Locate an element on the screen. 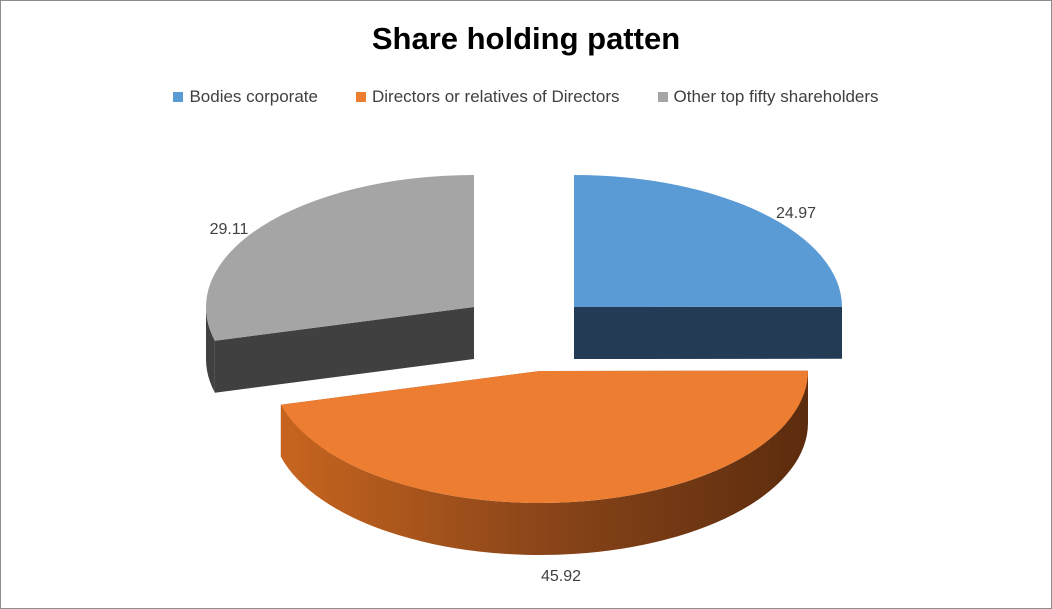  data-label: 45.92 is located at coordinates (561, 576).